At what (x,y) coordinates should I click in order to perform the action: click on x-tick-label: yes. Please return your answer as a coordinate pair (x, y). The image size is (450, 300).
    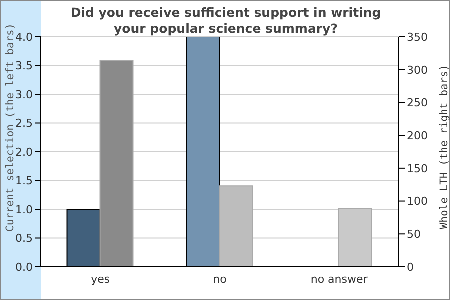
    Looking at the image, I should click on (100, 279).